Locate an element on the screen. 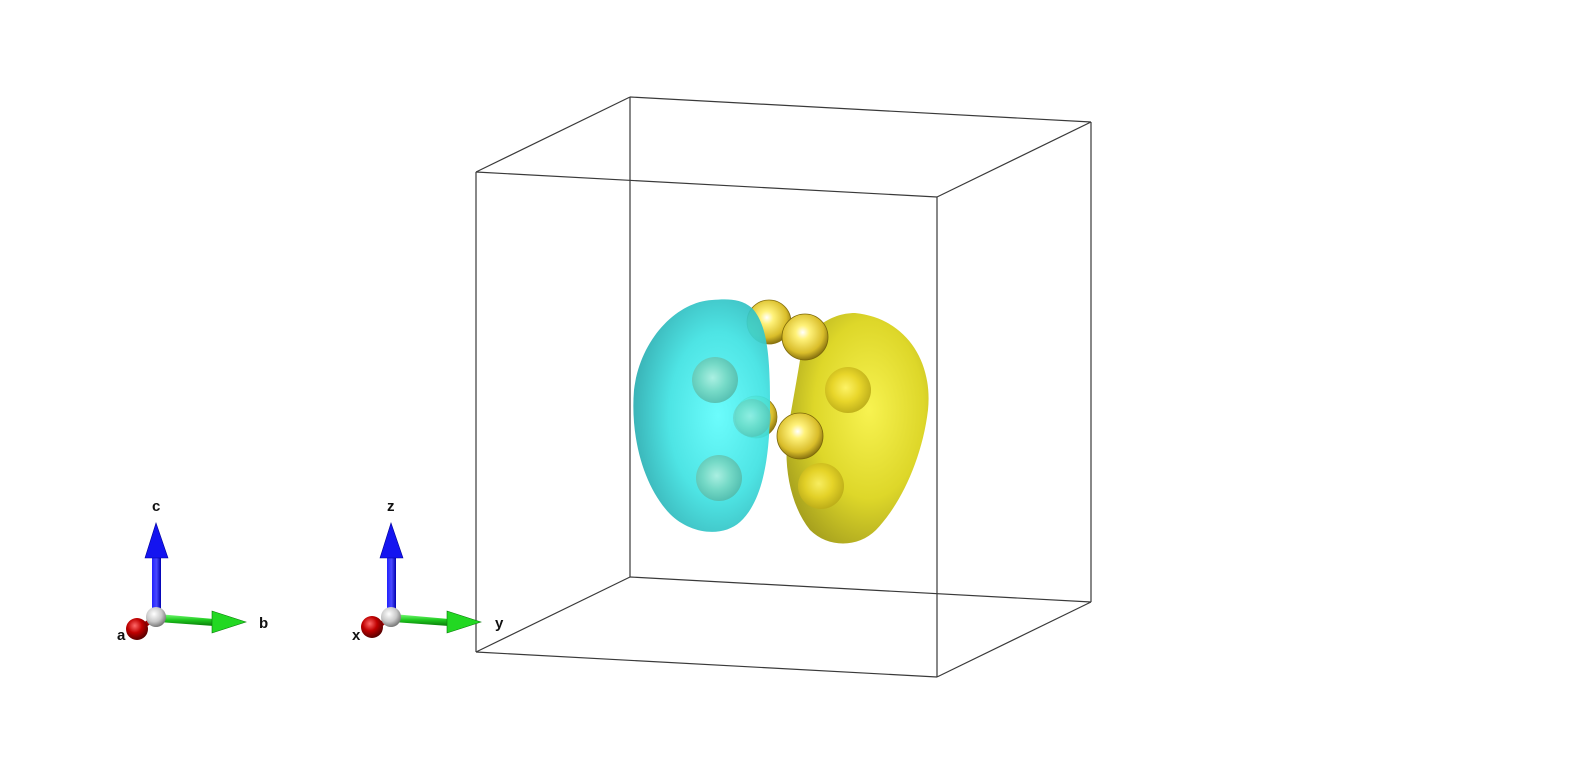 The image size is (1581, 781). cartesian-axes-triad: z y x is located at coordinates (428, 571).